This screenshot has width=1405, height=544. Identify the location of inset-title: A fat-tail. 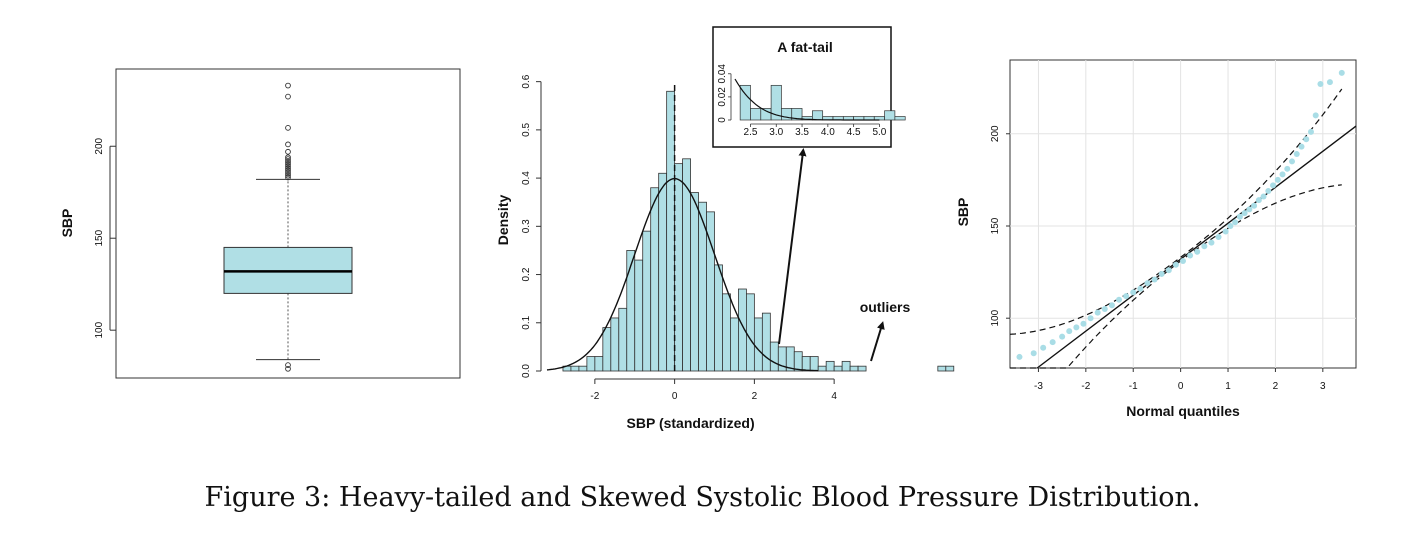
(804, 47).